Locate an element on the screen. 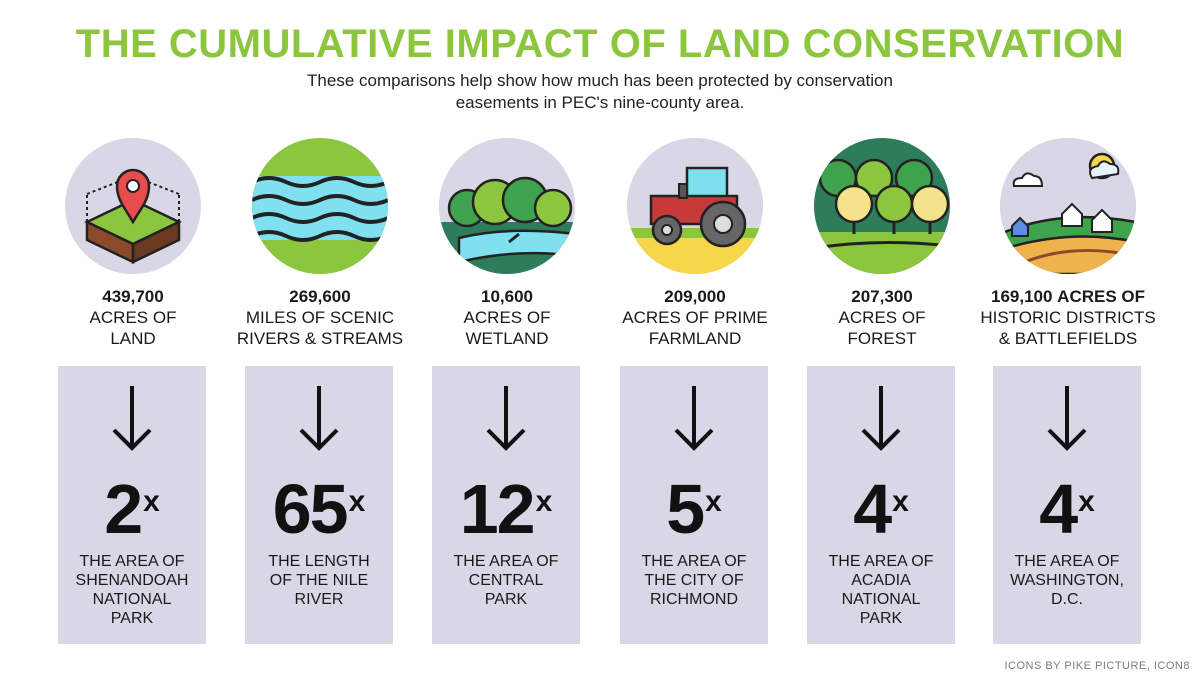  stat-line-2: WETLAND is located at coordinates (507, 338).